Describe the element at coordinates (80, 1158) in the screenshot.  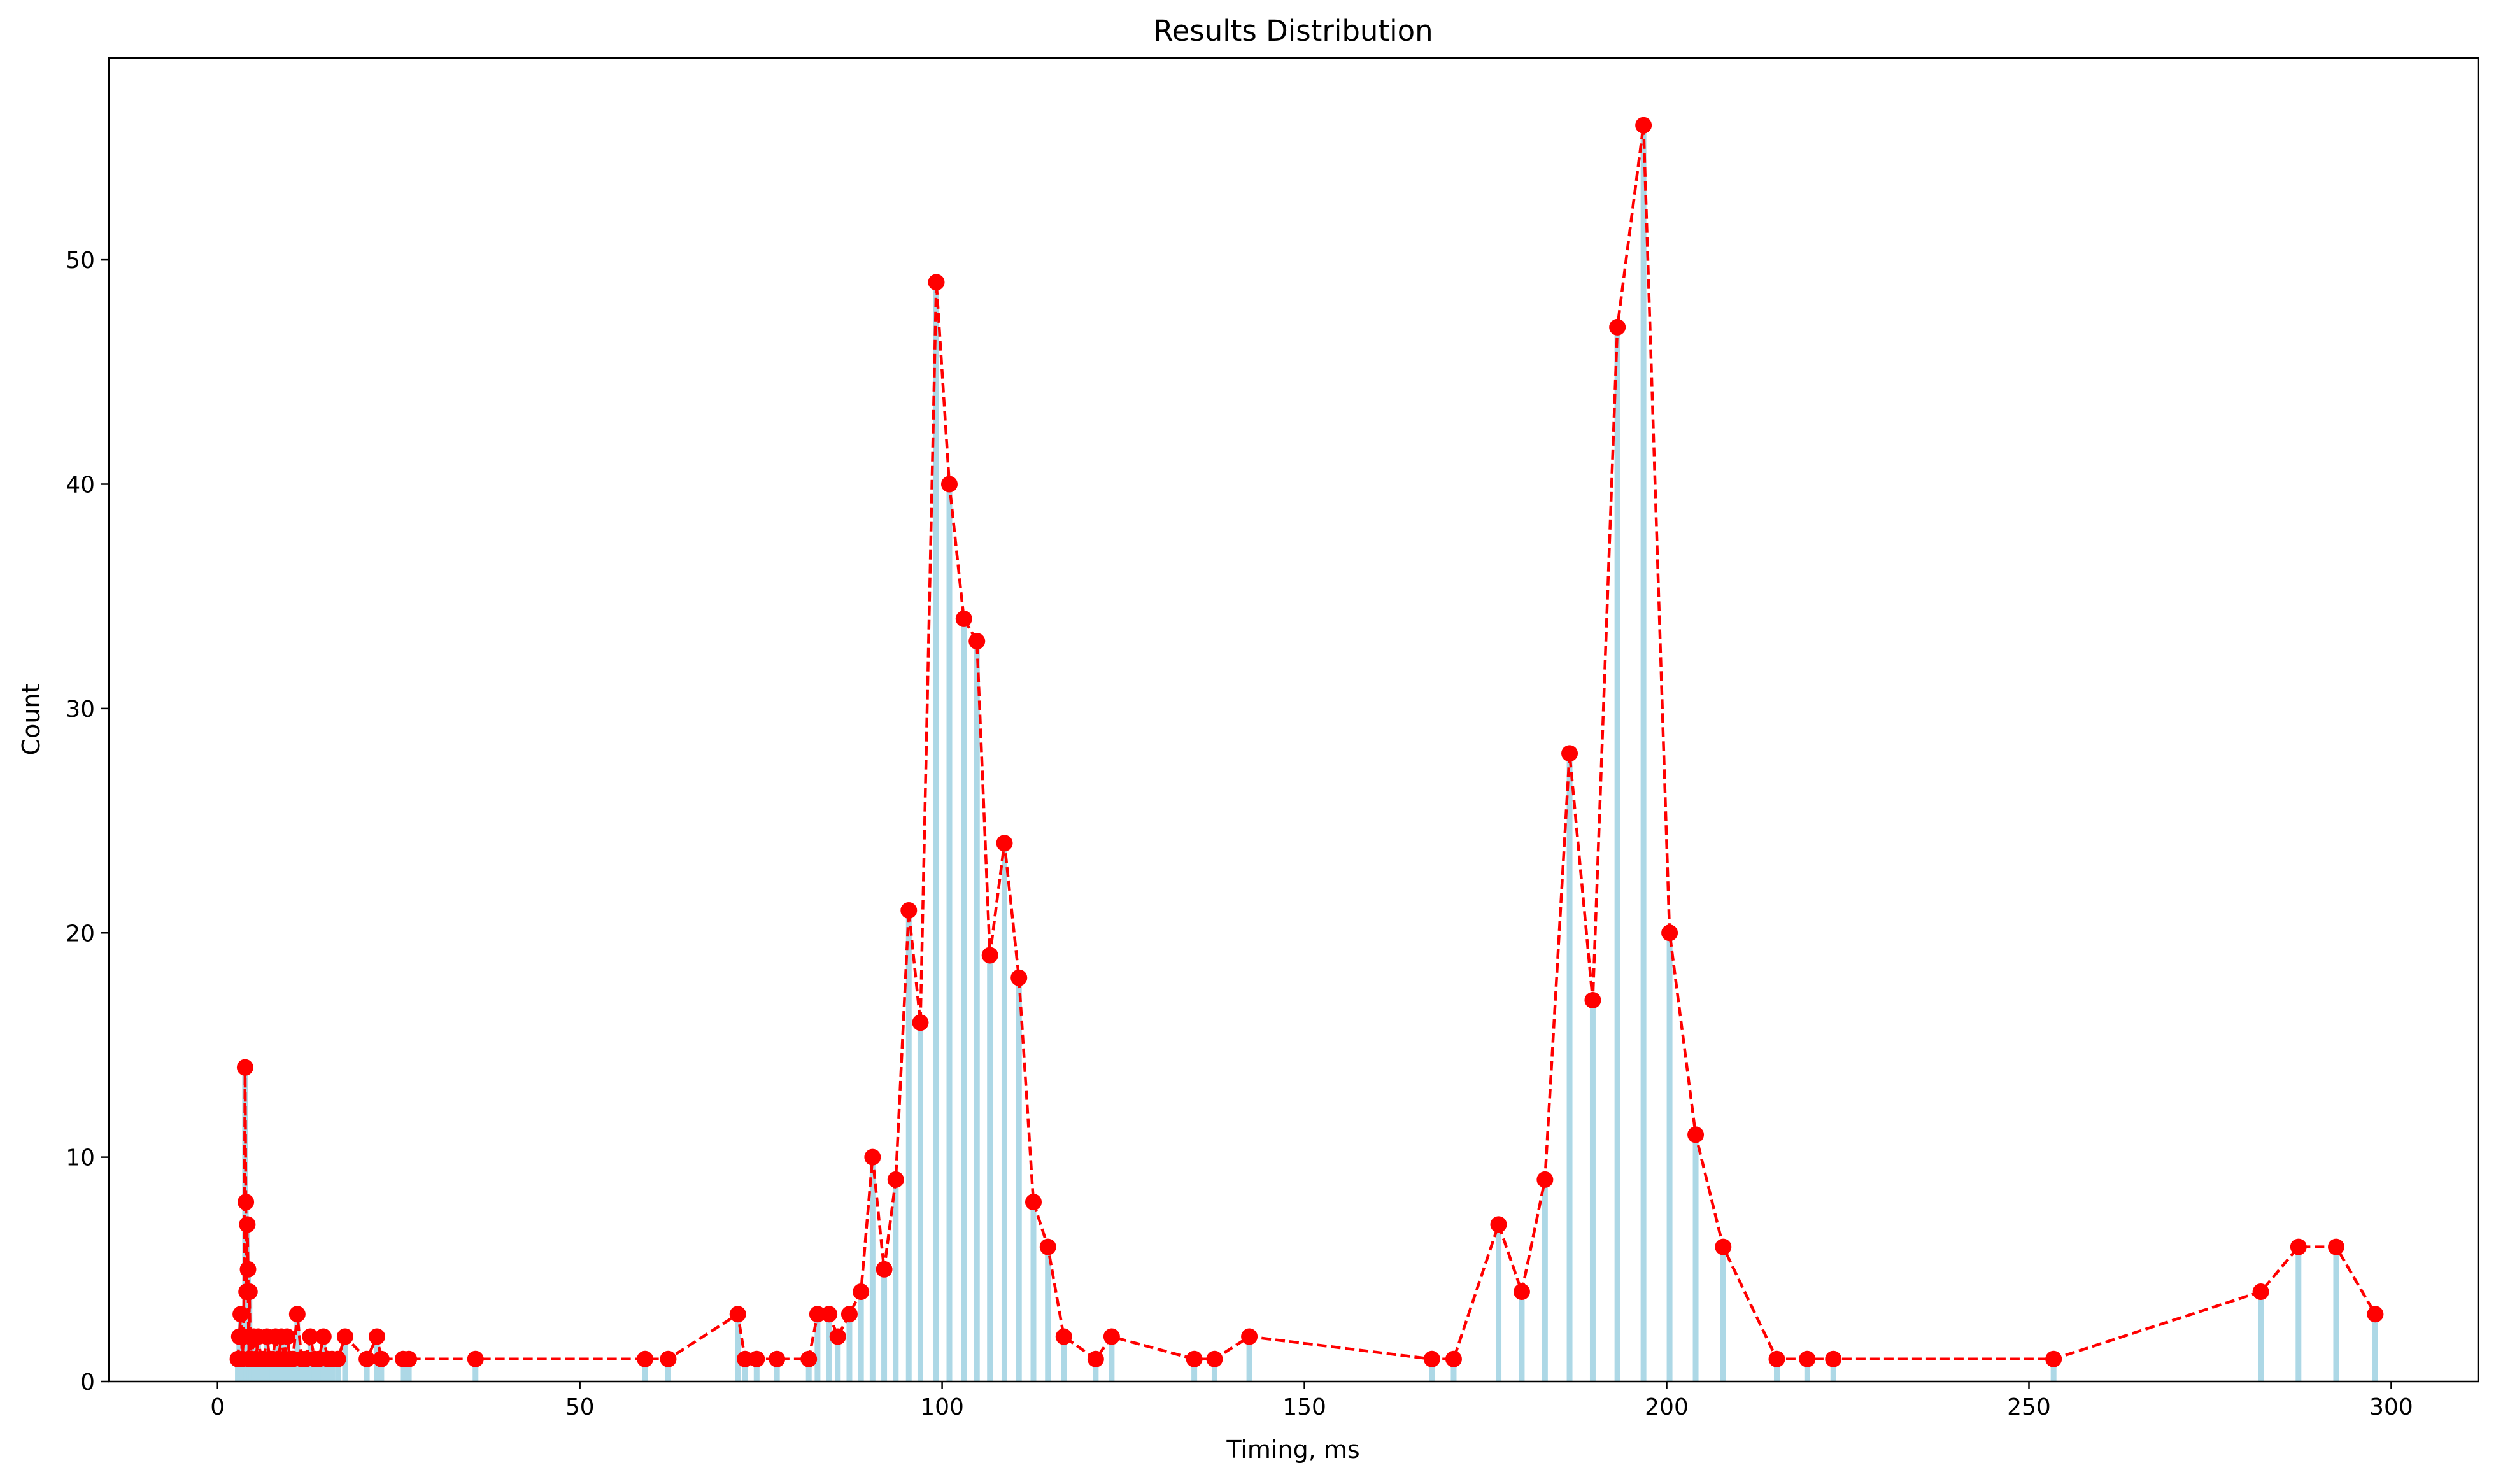
I see `y-tick-label-10: 10` at that location.